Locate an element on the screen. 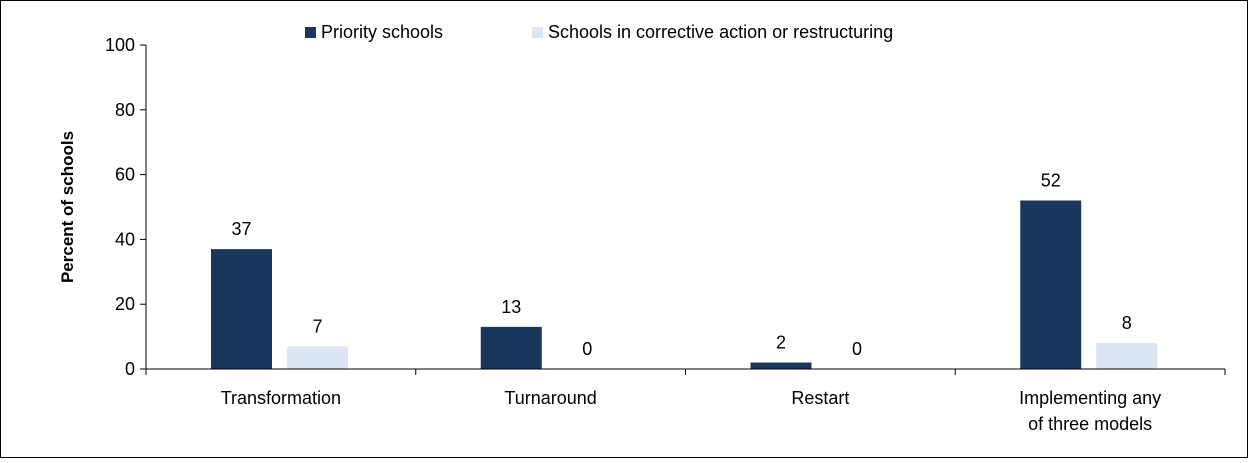 Image resolution: width=1248 pixels, height=463 pixels. y-tick-label: 80 is located at coordinates (125, 110).